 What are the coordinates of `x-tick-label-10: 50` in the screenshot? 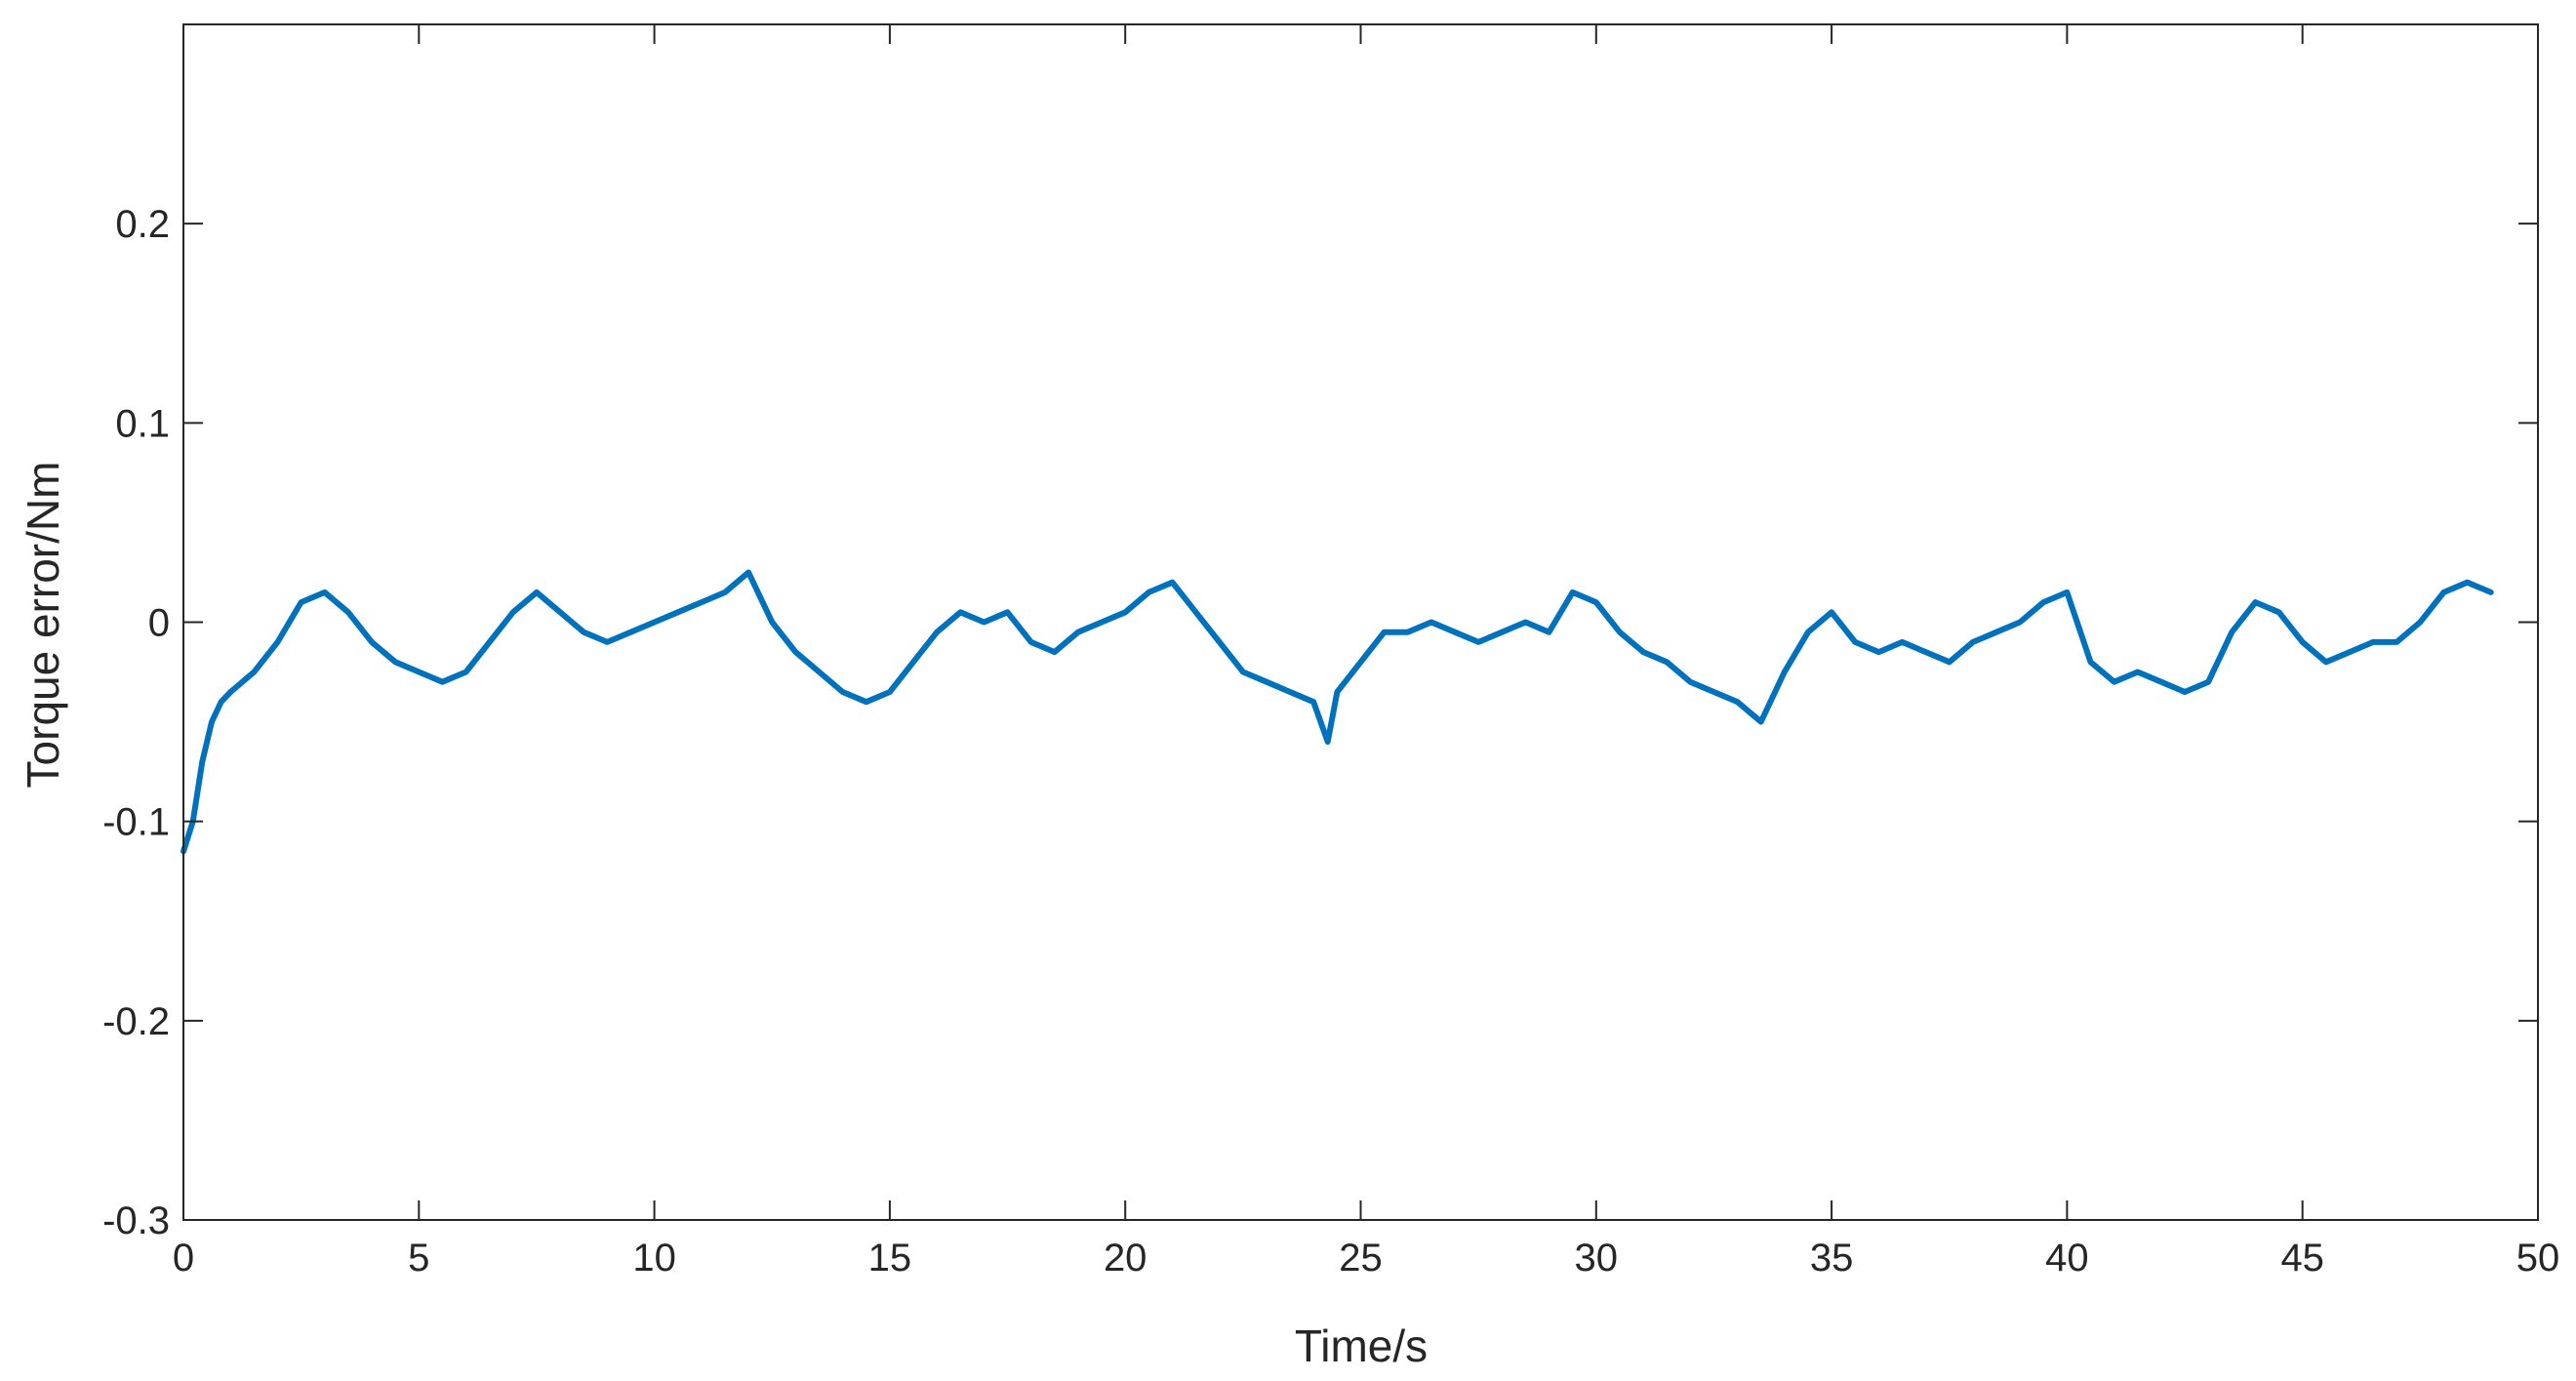 It's located at (2538, 1258).